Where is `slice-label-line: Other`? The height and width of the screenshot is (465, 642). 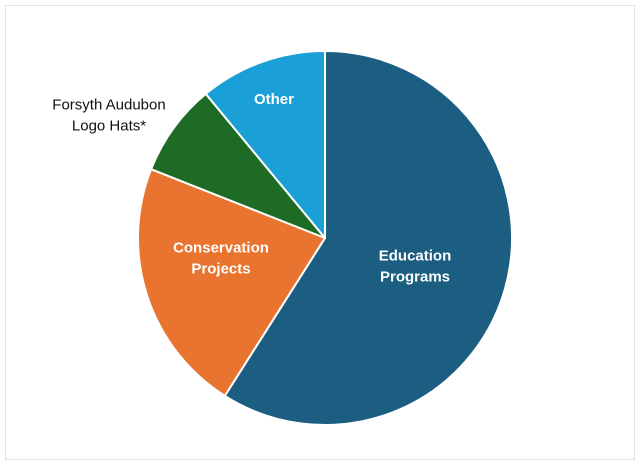
slice-label-line: Other is located at coordinates (274, 99).